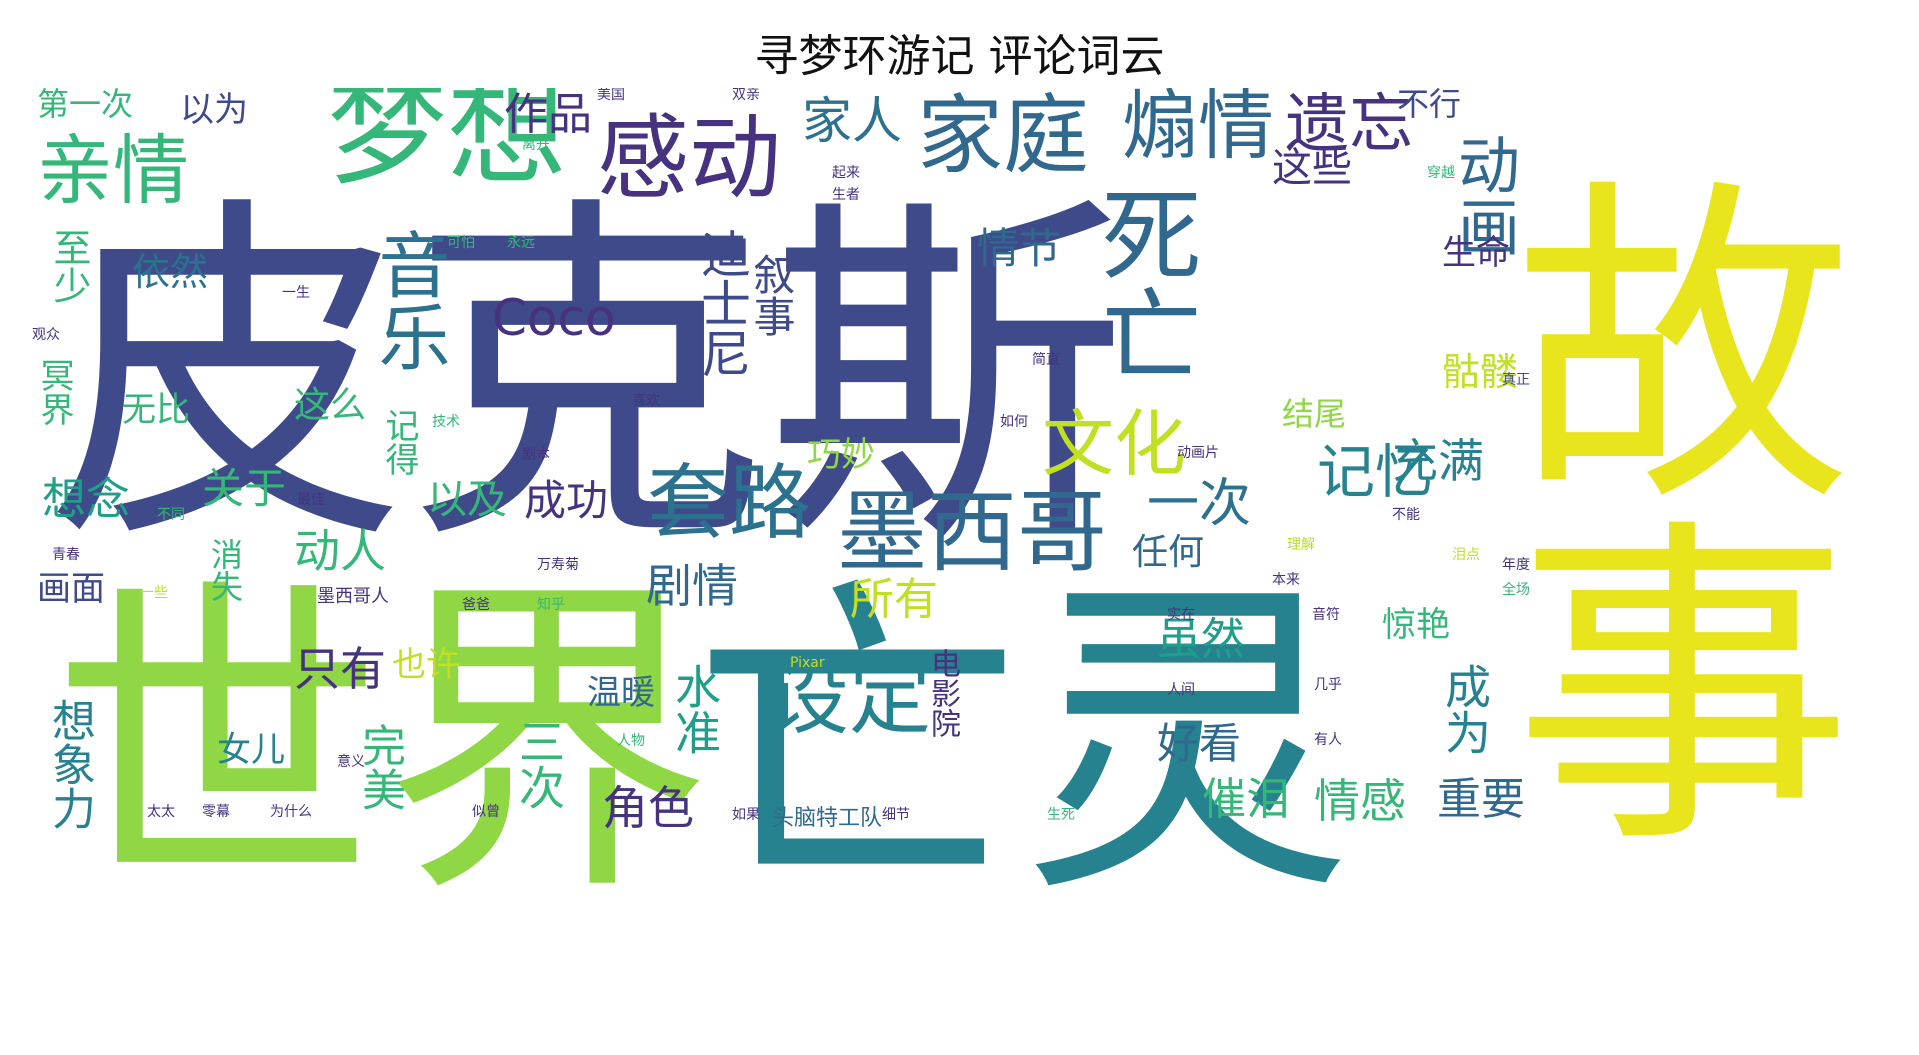 The image size is (1919, 1055). Describe the element at coordinates (486, 812) in the screenshot. I see `word-deja: 似曾` at that location.